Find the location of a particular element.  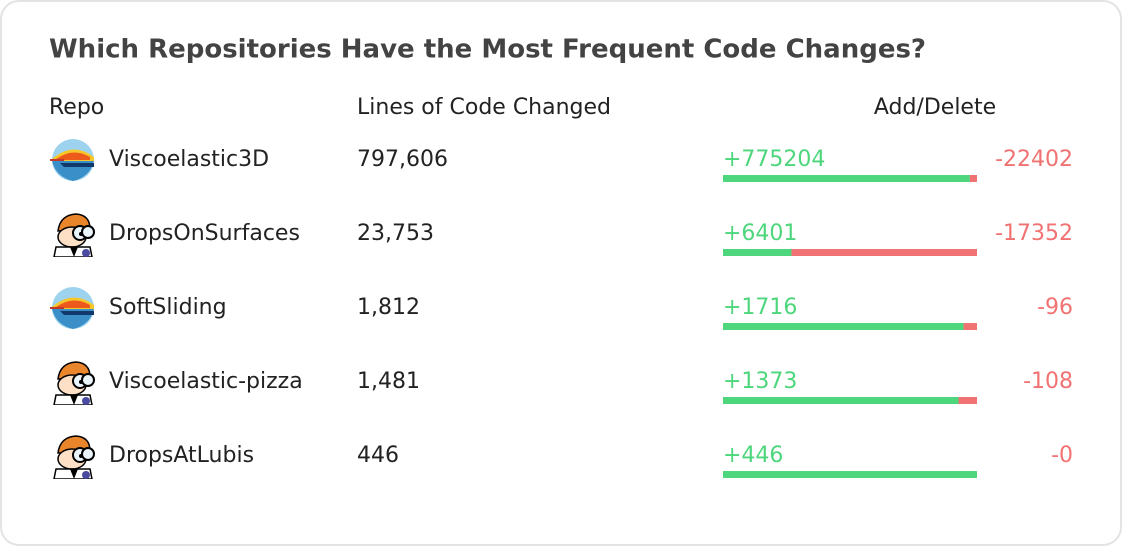

column-header: Add/Delete is located at coordinates (935, 107).